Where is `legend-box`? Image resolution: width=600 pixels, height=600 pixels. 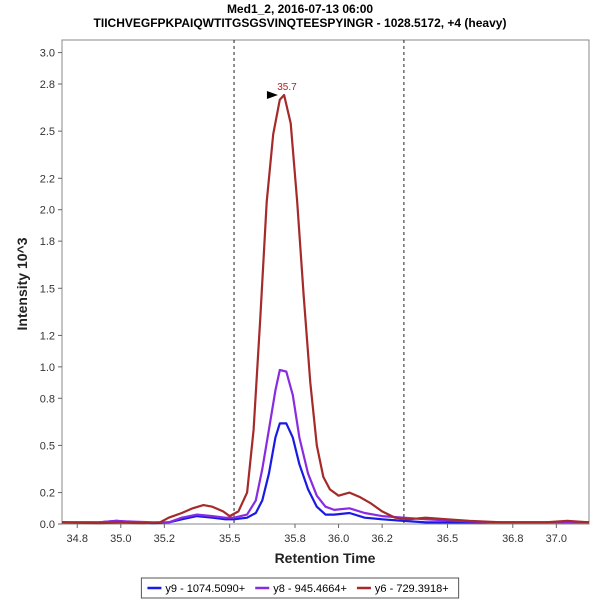
legend-box is located at coordinates (300, 588).